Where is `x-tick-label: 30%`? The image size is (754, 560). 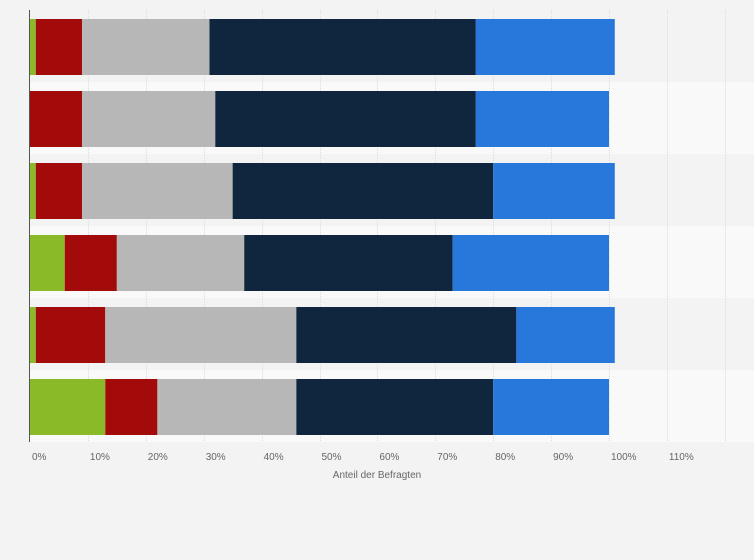
x-tick-label: 30% is located at coordinates (216, 457).